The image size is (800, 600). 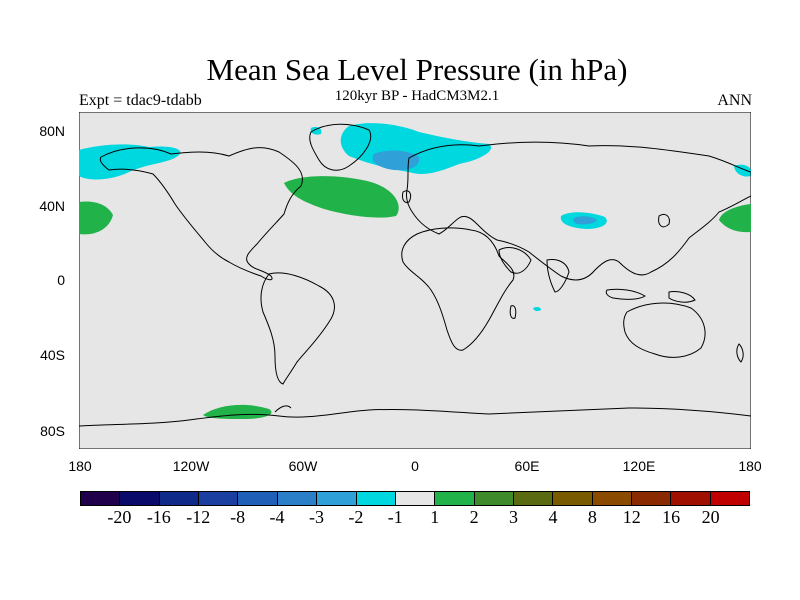 What do you see at coordinates (283, 409) in the screenshot?
I see `coast-antarctic-peninsula` at bounding box center [283, 409].